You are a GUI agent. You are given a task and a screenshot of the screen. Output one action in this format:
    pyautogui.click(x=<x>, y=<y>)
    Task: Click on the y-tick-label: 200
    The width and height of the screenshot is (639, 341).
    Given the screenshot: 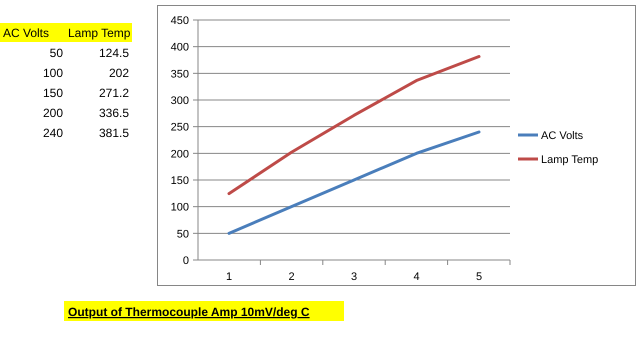 What is the action you would take?
    pyautogui.click(x=179, y=154)
    